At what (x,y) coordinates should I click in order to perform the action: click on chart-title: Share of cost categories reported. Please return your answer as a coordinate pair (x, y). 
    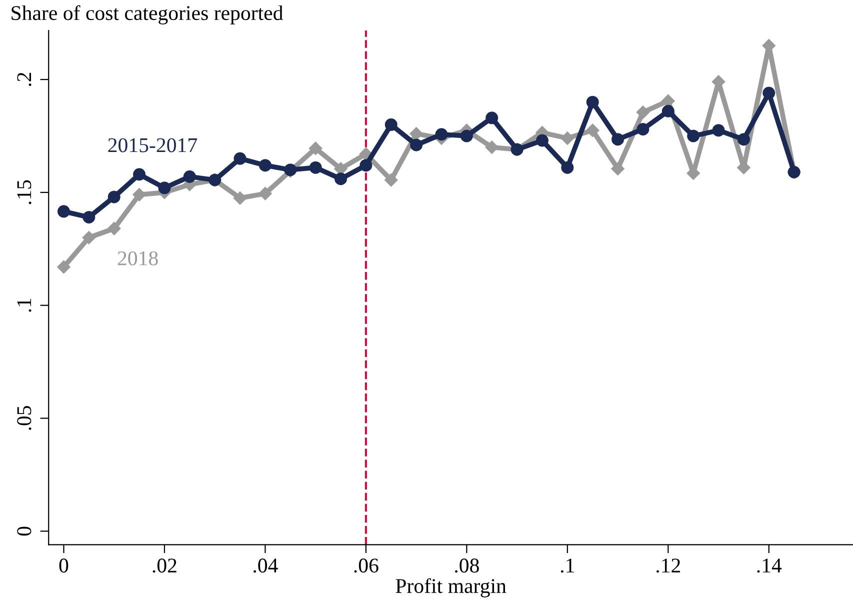
    Looking at the image, I should click on (148, 14).